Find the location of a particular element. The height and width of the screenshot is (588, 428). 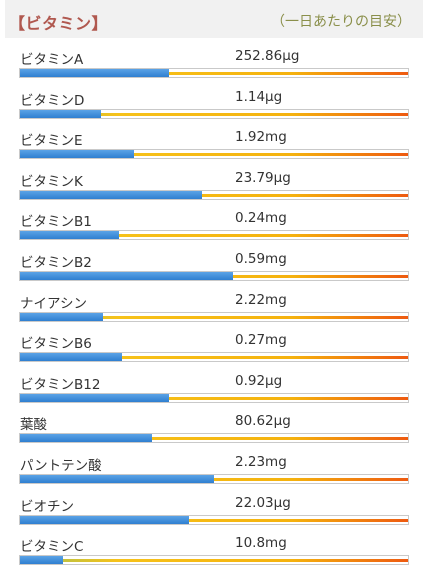

nutrient-row: ビタミンD 1.14μg is located at coordinates (214, 107).